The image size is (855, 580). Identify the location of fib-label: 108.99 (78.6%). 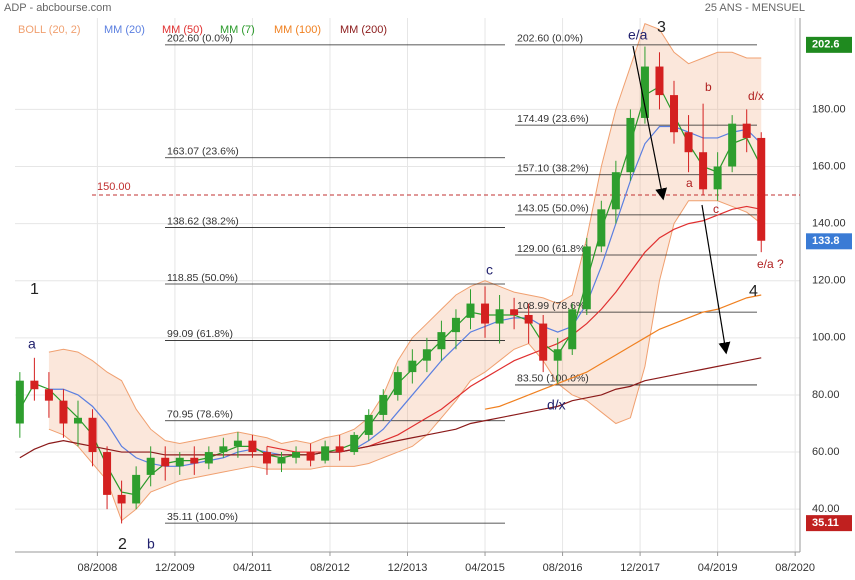
(553, 306).